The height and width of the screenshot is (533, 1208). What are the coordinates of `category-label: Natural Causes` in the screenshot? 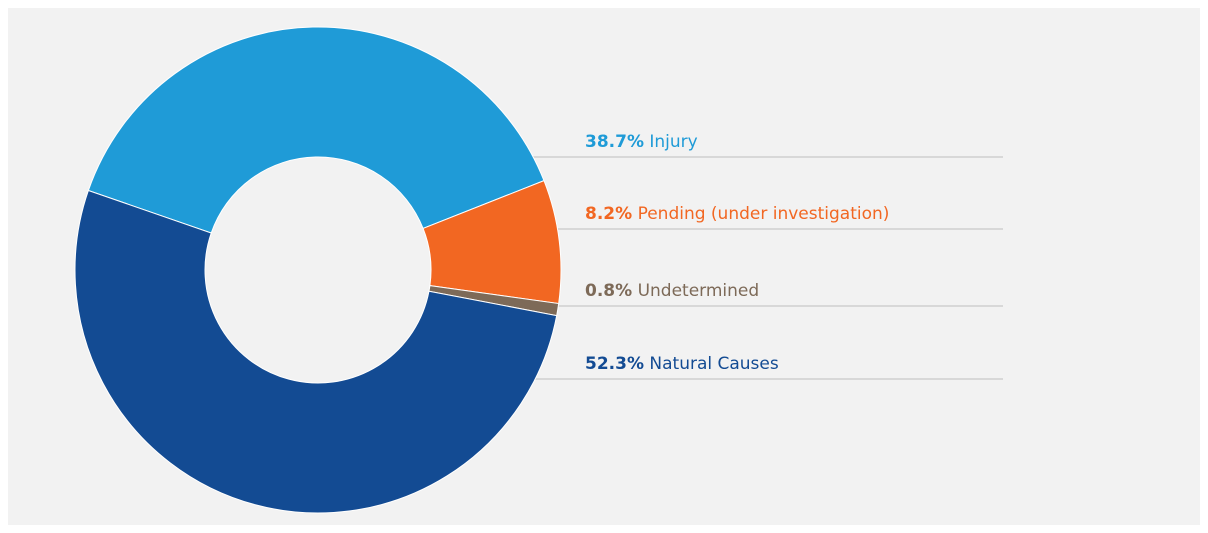 It's located at (713, 364).